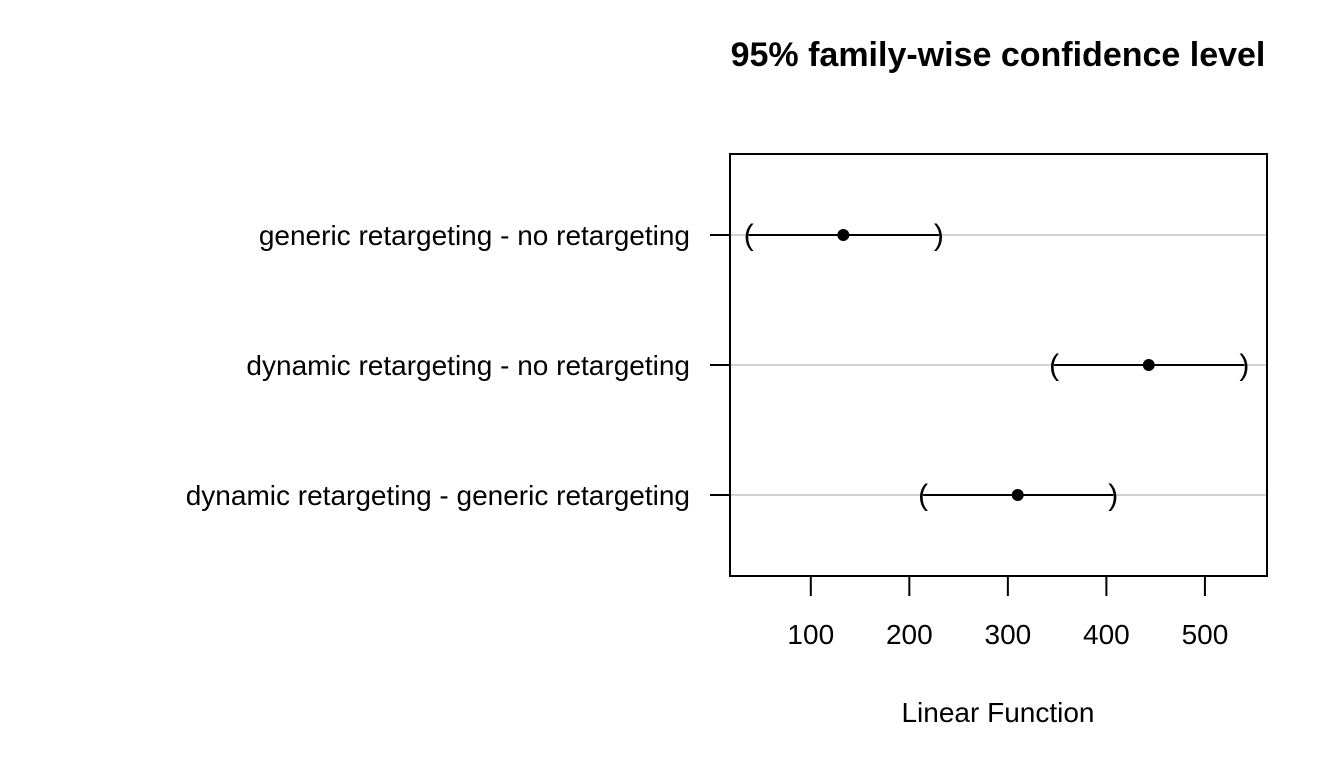 This screenshot has height=768, width=1344. I want to click on x-axis-label: Linear Function, so click(997, 712).